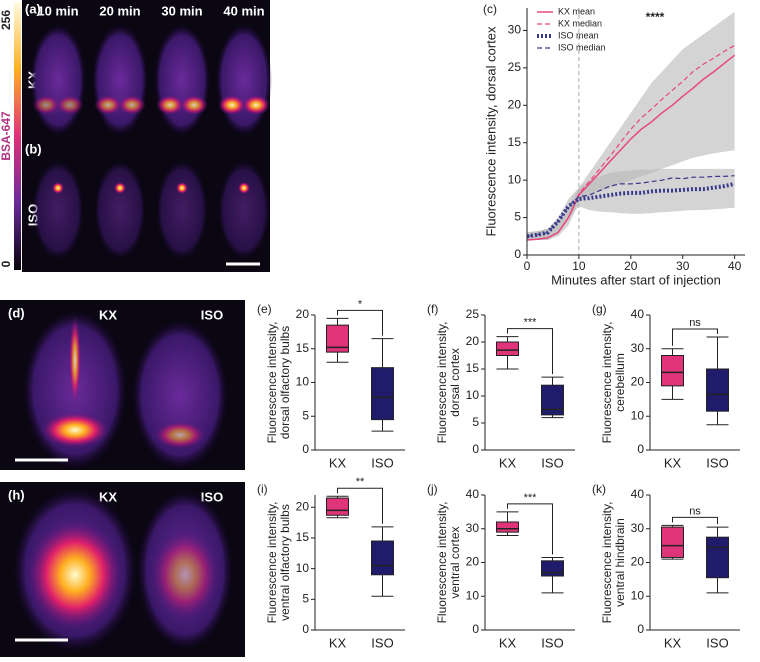 The image size is (760, 662). Describe the element at coordinates (108, 314) in the screenshot. I see `image-label: KX` at that location.